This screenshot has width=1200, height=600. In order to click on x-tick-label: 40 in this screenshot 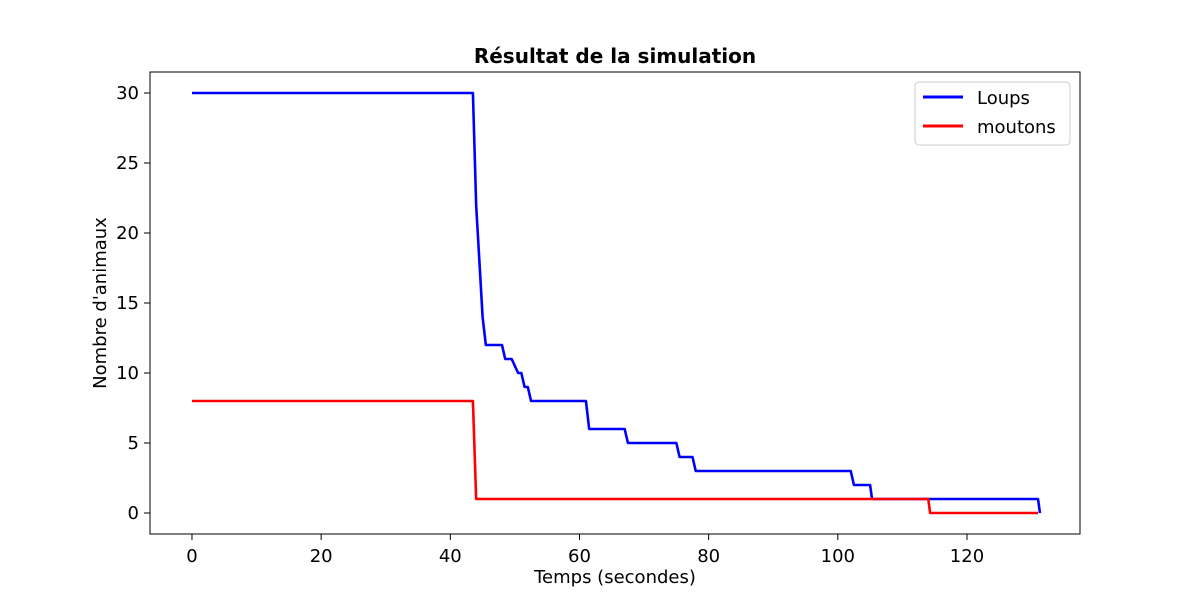, I will do `click(450, 556)`.